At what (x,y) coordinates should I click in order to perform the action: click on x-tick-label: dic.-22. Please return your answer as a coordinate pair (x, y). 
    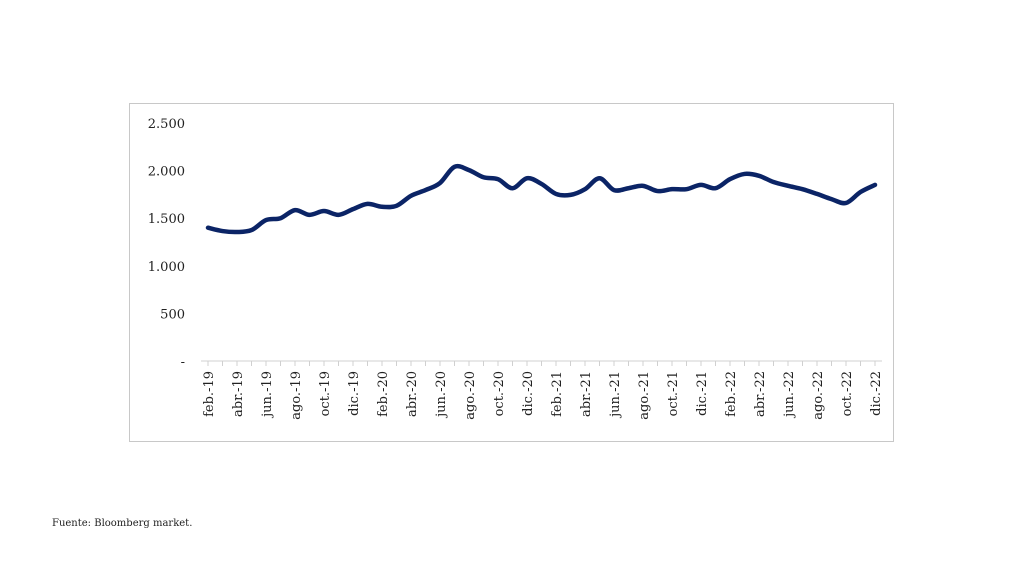
    Looking at the image, I should click on (876, 393).